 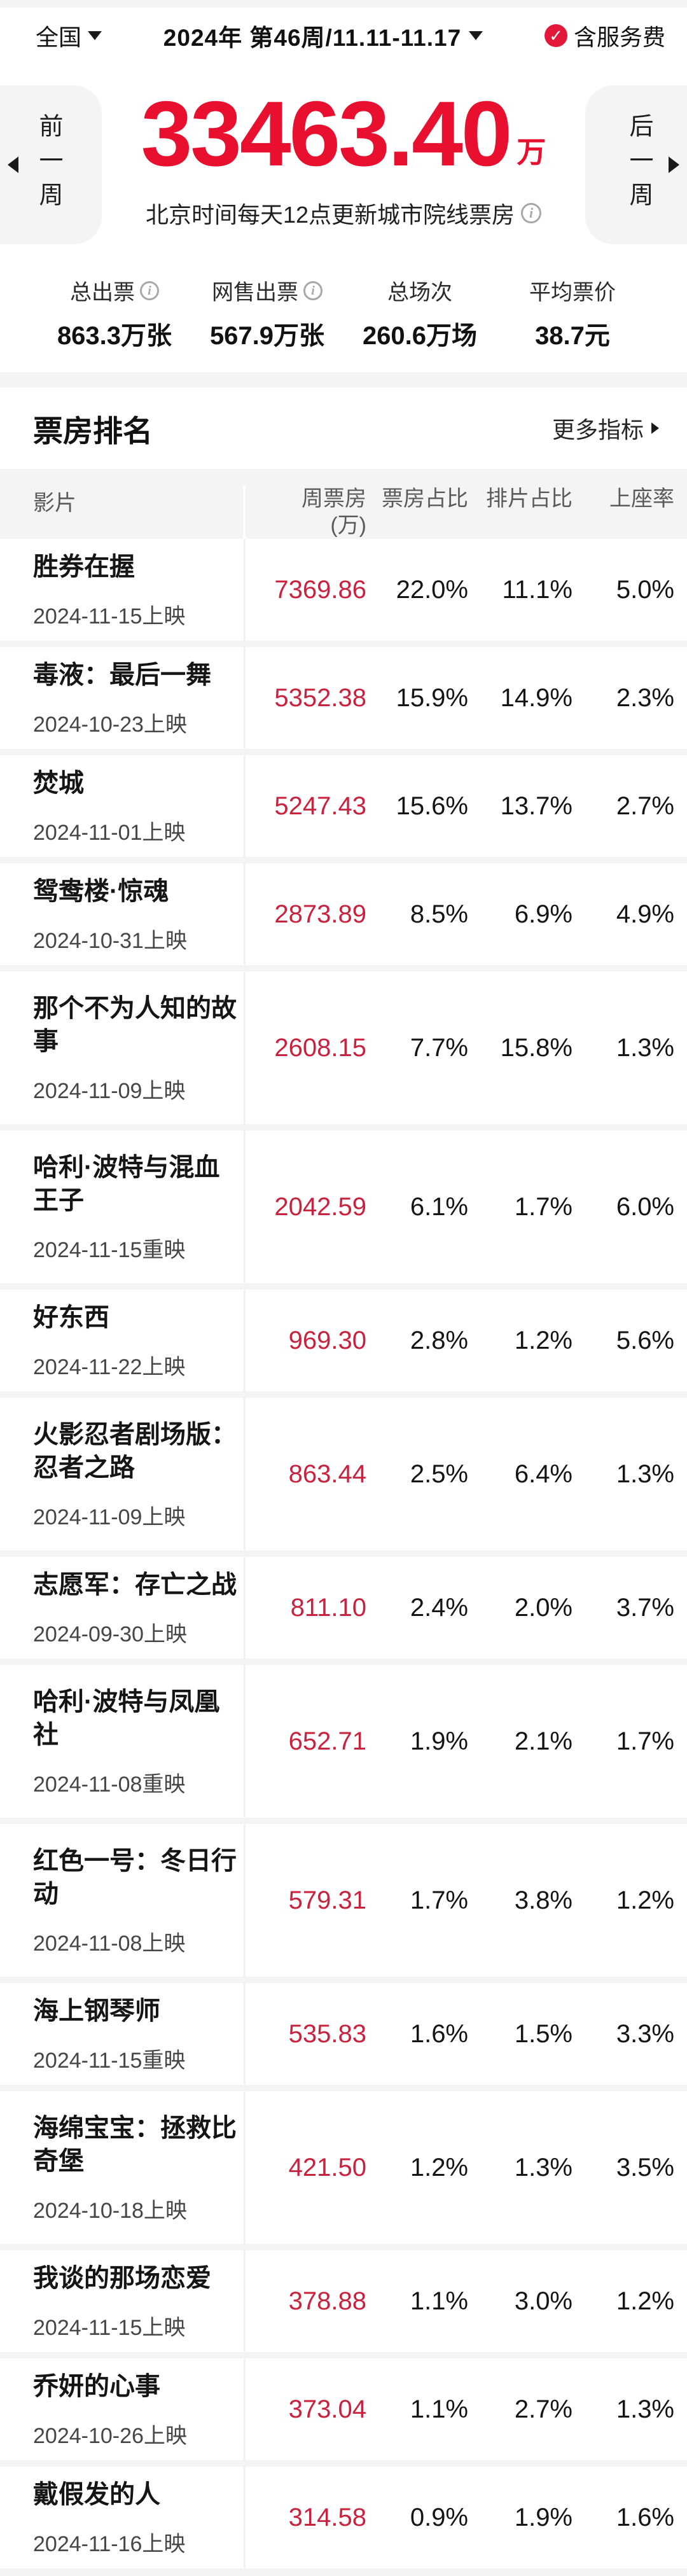 What do you see at coordinates (327, 1474) in the screenshot?
I see `week-box-value: 863.44` at bounding box center [327, 1474].